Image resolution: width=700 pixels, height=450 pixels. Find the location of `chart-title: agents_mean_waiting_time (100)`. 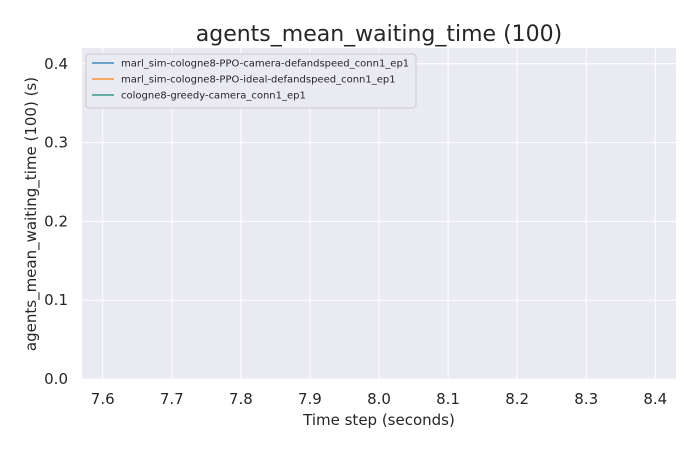

chart-title: agents_mean_waiting_time (100) is located at coordinates (379, 34).